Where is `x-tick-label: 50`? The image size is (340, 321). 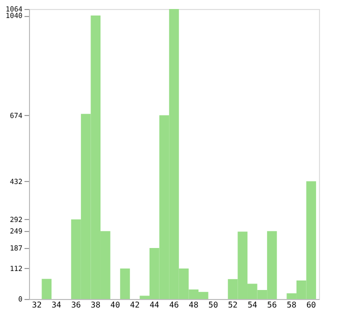 x-tick-label: 50 is located at coordinates (213, 305).